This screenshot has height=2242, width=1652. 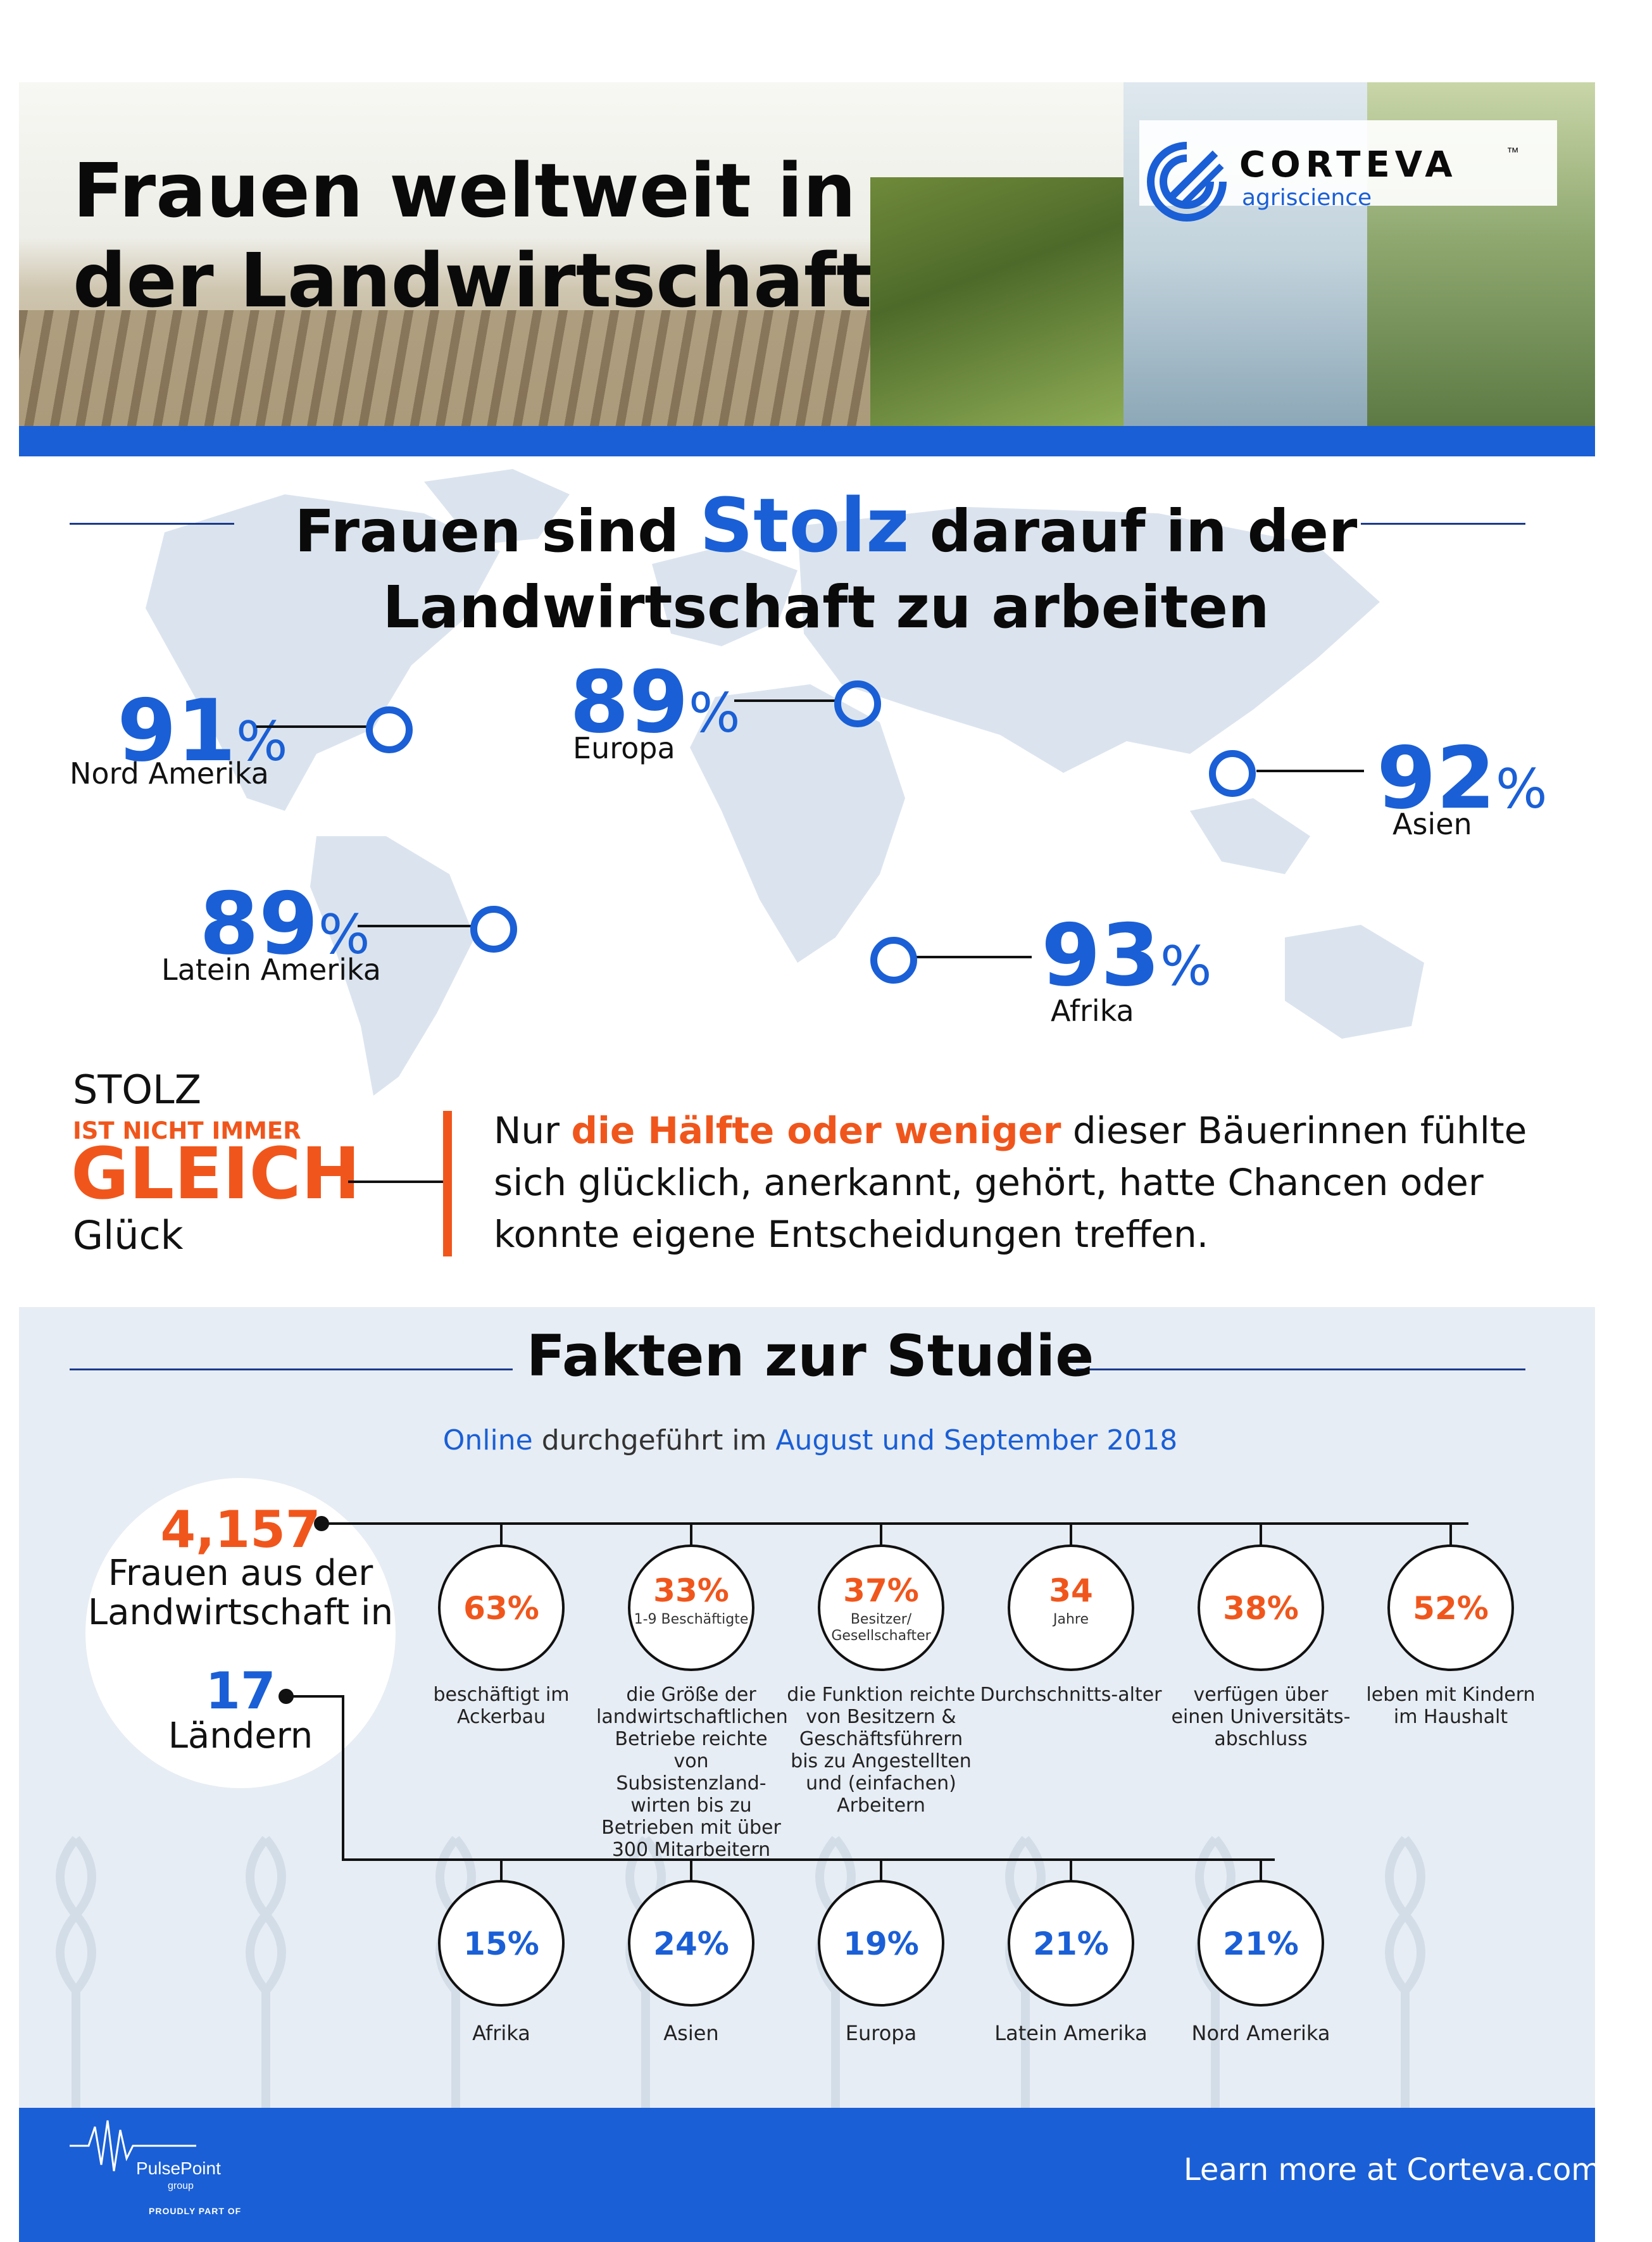 I want to click on stat-europa-label: Europa, so click(x=624, y=748).